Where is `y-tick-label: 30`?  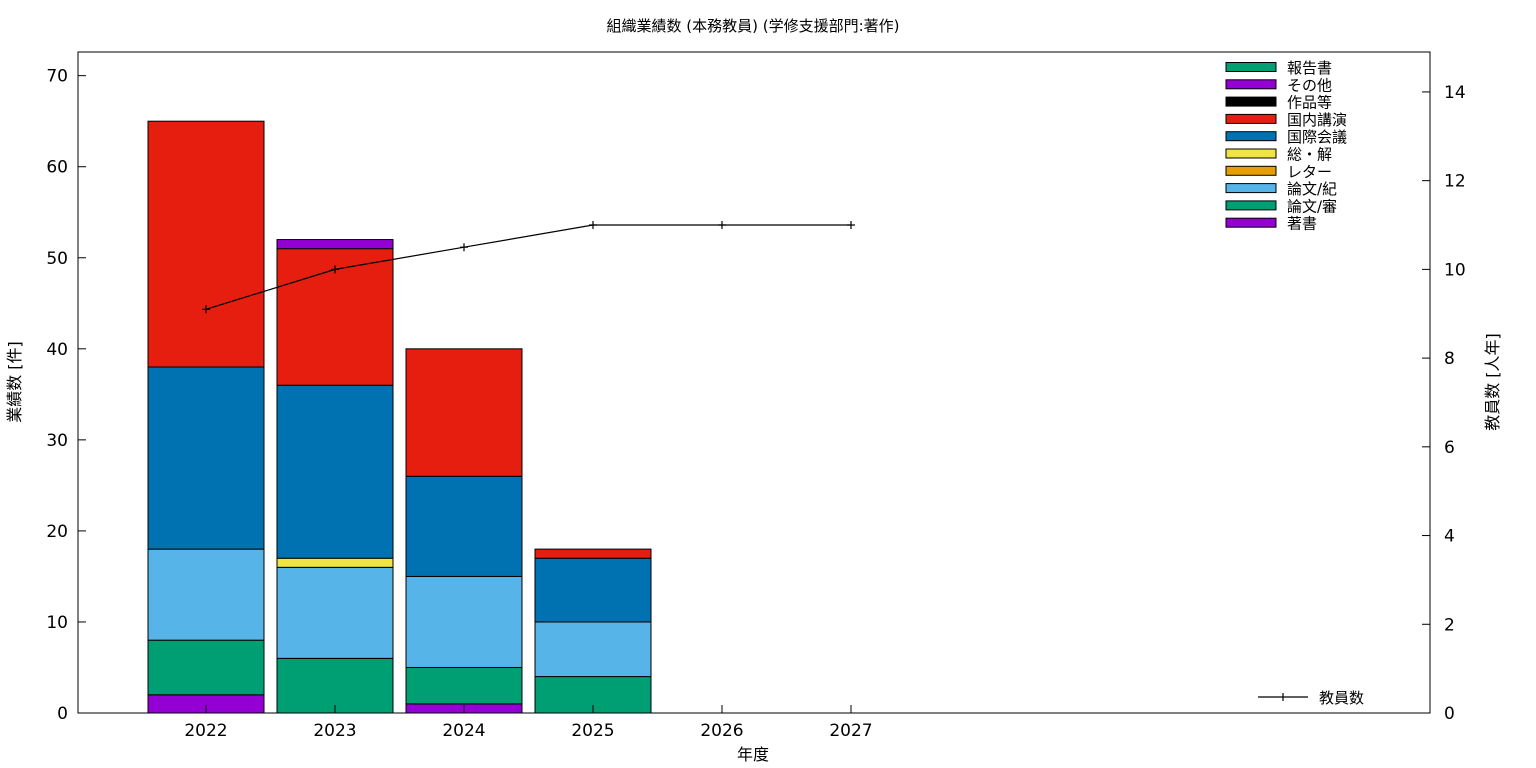
y-tick-label: 30 is located at coordinates (57, 441).